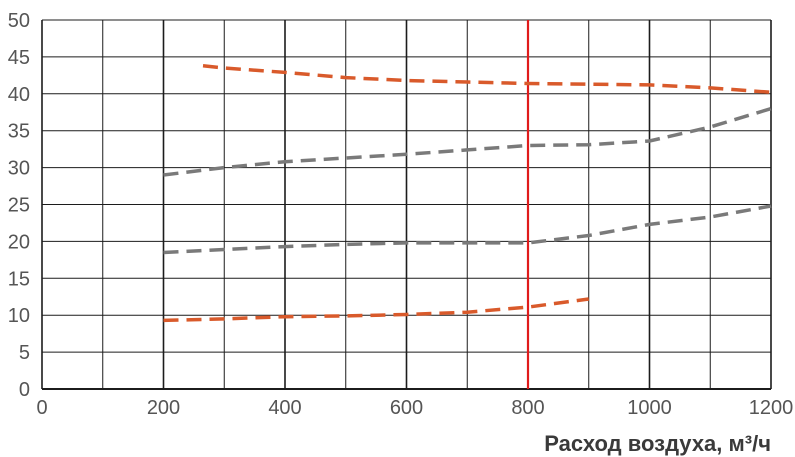  Describe the element at coordinates (19, 58) in the screenshot. I see `y-tick-label: 45` at that location.